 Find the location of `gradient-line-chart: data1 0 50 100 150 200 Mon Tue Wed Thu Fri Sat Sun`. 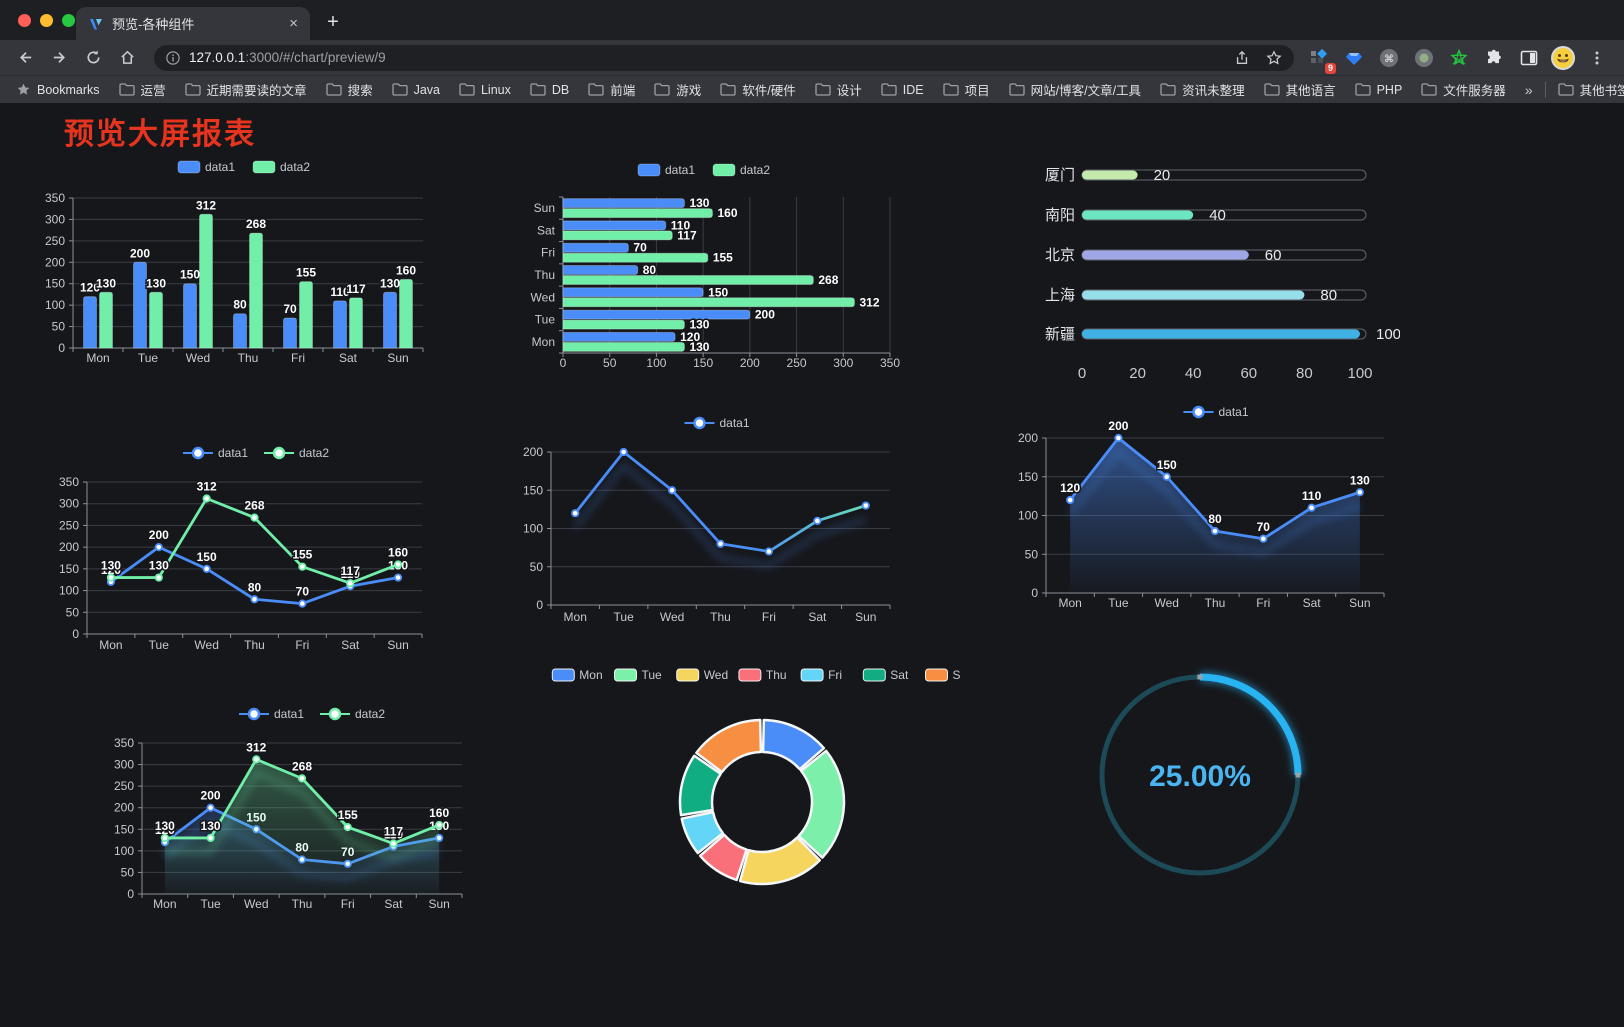

gradient-line-chart: data1 0 50 100 150 200 Mon Tue Wed Thu Fri Sat Sun is located at coordinates (695, 517).